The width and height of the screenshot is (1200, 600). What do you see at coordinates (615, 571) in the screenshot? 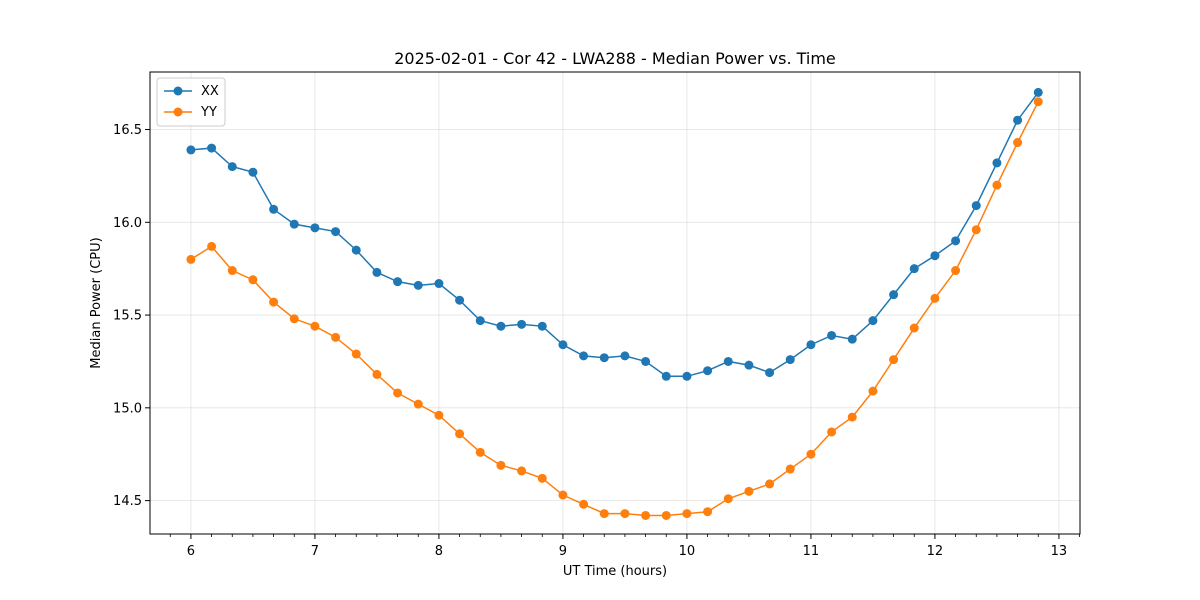
I see `x-axis-label: UT Time (hours)` at bounding box center [615, 571].